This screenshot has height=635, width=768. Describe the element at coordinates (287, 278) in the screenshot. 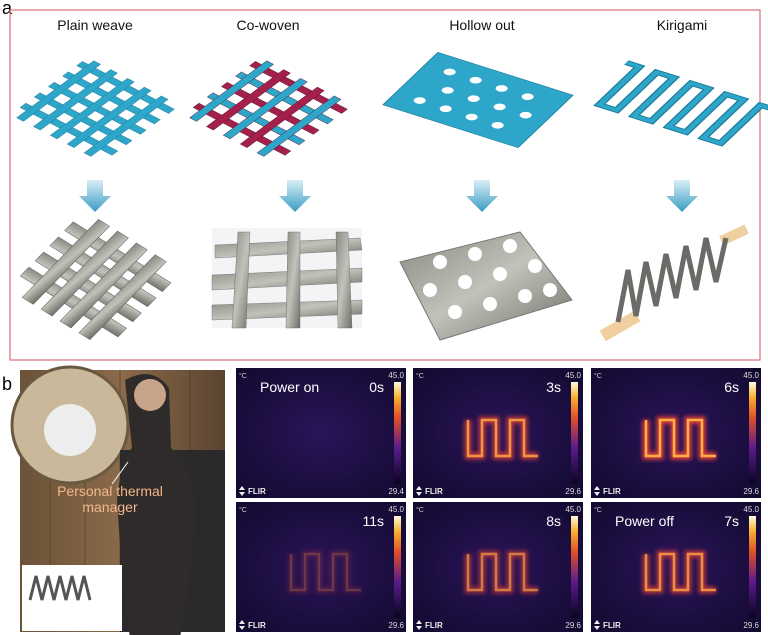

I see `co-woven-photo` at that location.